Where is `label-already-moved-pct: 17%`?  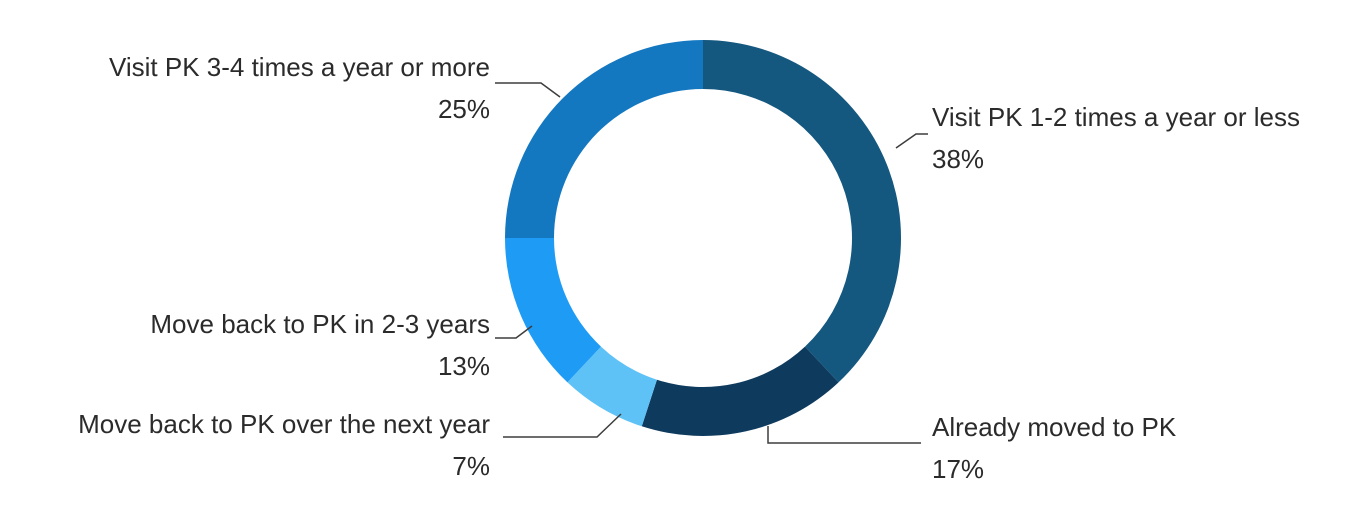
label-already-moved-pct: 17% is located at coordinates (958, 469).